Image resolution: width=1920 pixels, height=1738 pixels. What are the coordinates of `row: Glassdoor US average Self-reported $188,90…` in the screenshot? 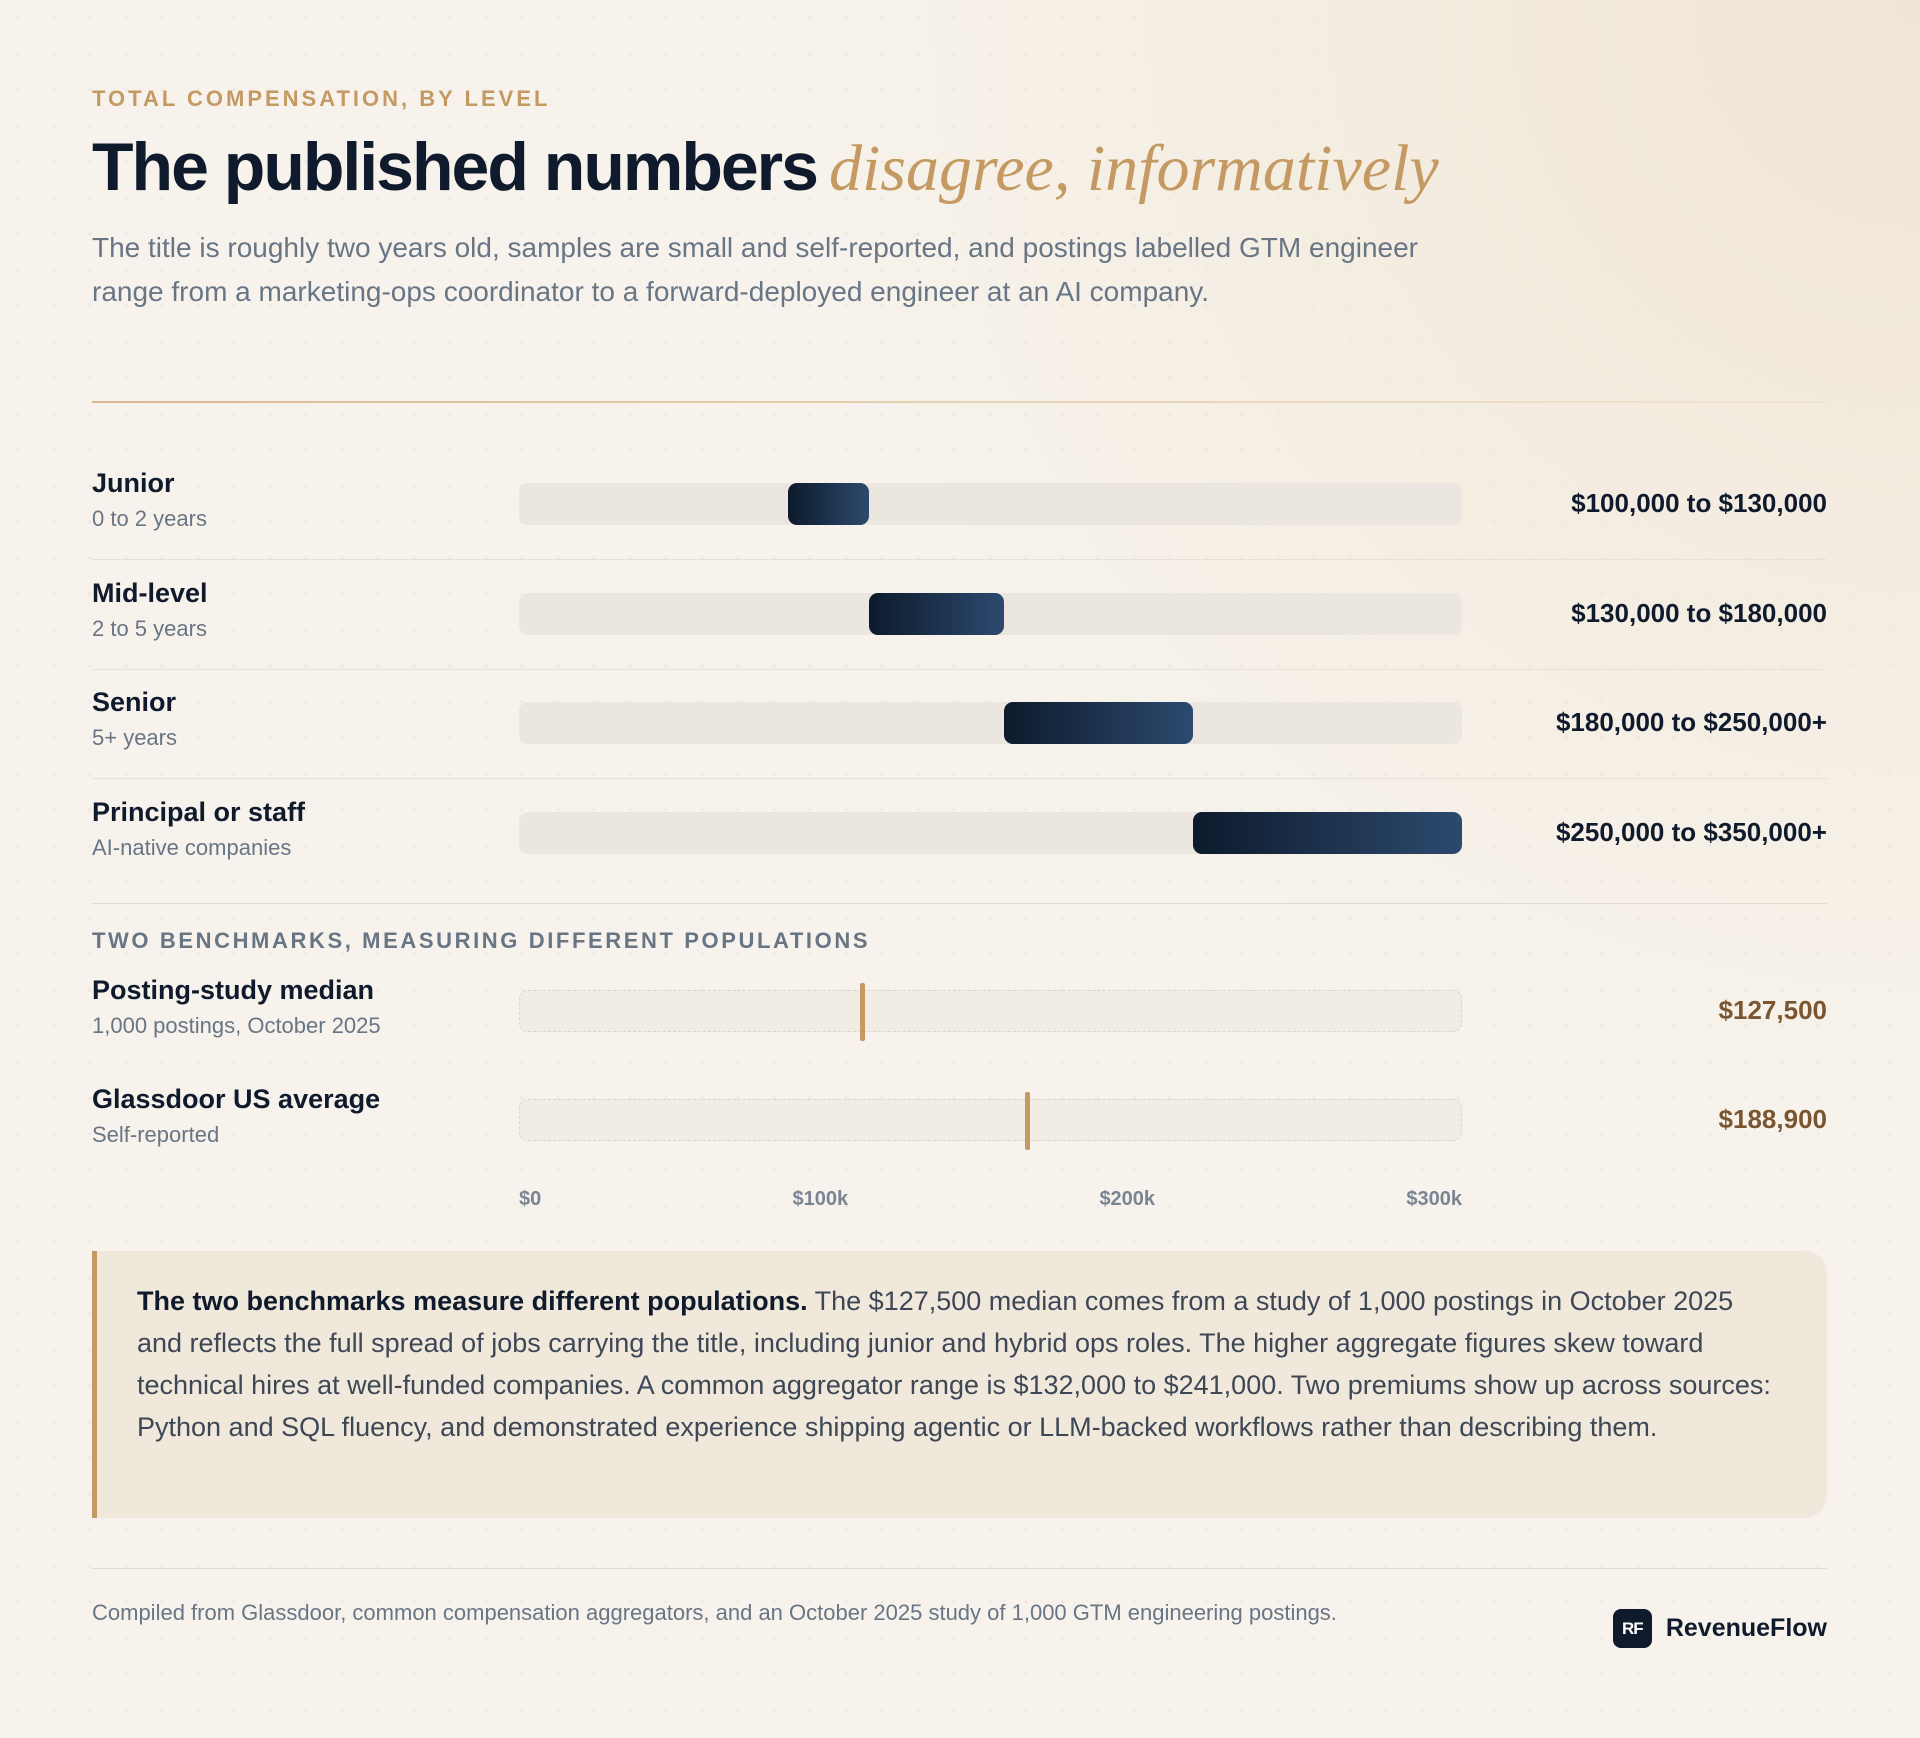 It's located at (959, 1120).